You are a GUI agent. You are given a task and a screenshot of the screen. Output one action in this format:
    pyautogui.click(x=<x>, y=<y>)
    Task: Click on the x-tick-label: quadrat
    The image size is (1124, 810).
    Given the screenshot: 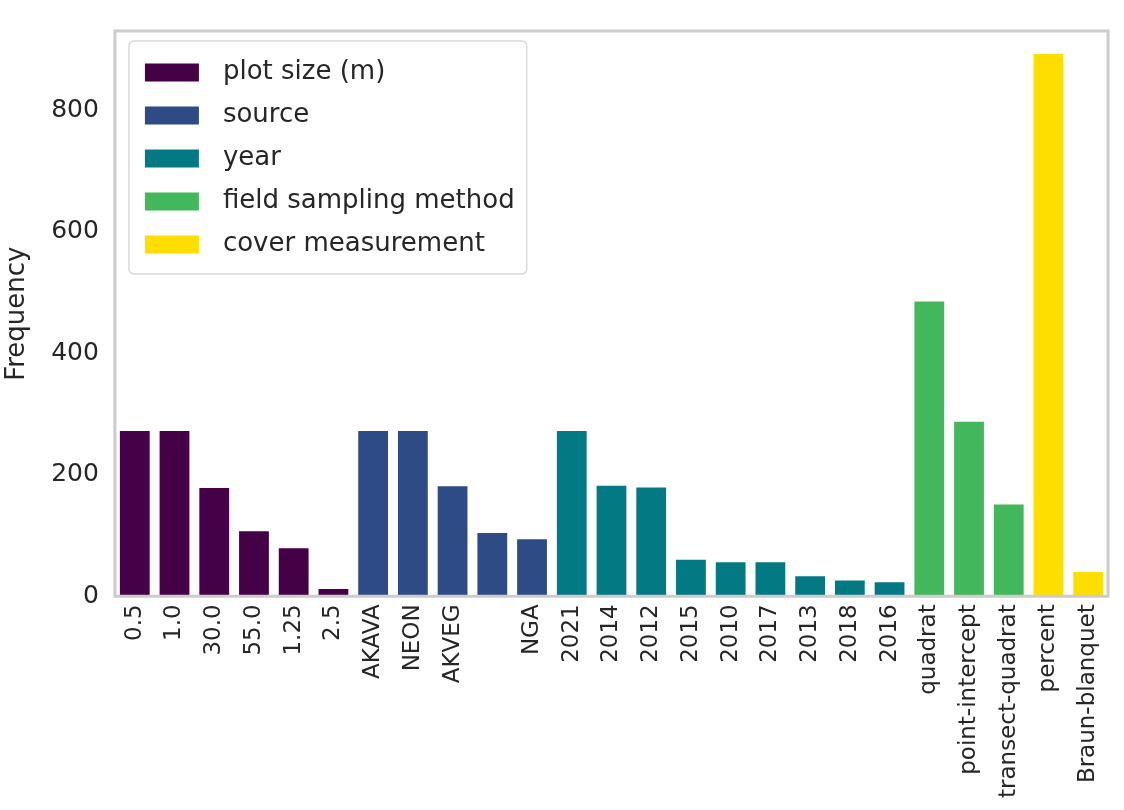 What is the action you would take?
    pyautogui.click(x=927, y=649)
    